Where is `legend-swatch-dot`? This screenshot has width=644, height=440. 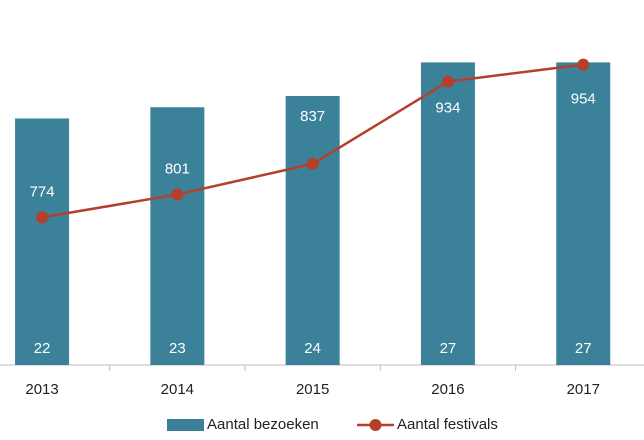
legend-swatch-dot is located at coordinates (375, 425).